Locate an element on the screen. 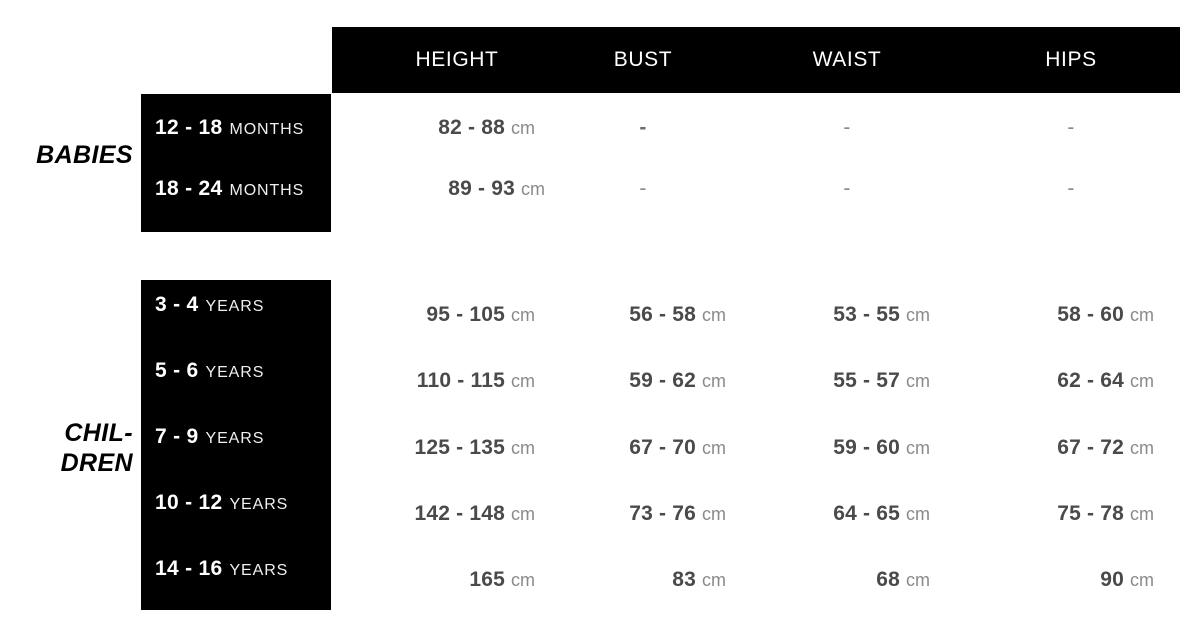 Image resolution: width=1200 pixels, height=642 pixels. cell-value-children-4-height: 165 is located at coordinates (487, 579).